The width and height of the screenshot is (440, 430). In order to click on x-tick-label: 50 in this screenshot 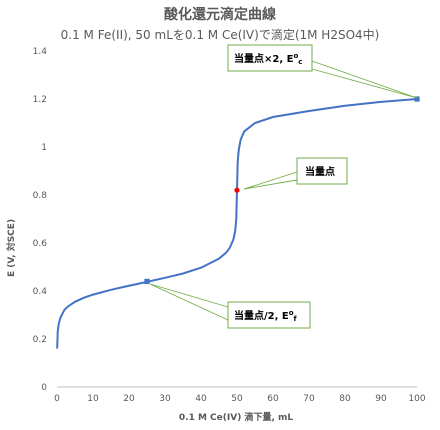, I will do `click(237, 399)`.